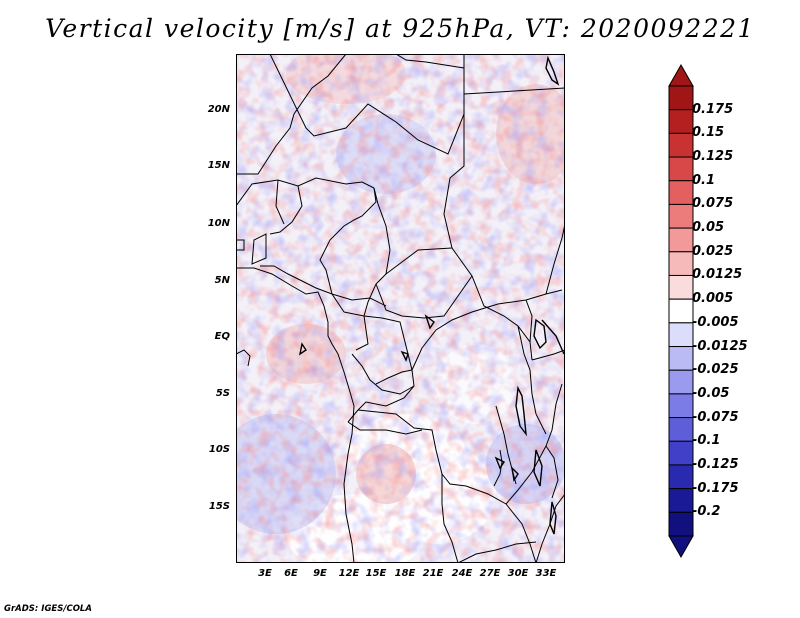  What do you see at coordinates (219, 506) in the screenshot?
I see `latitude-label: 15S` at bounding box center [219, 506].